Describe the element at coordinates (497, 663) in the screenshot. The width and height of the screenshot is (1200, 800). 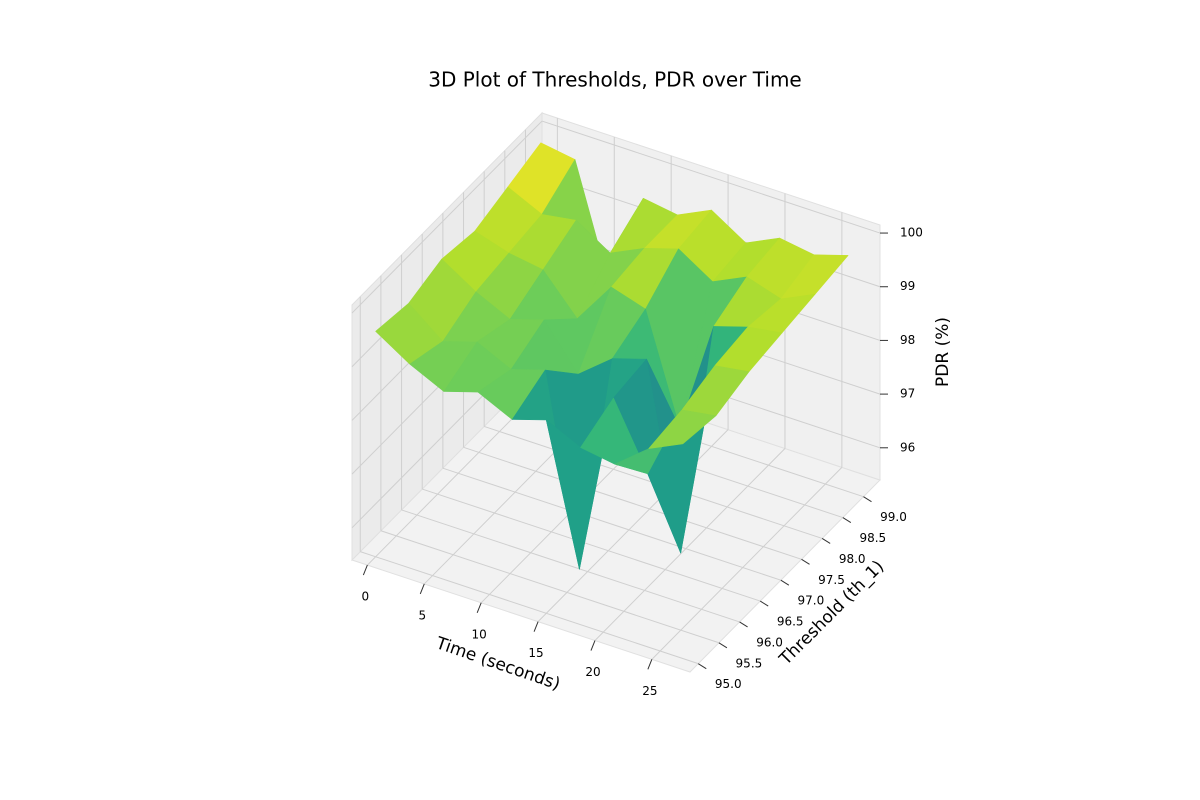
I see `x-axis-label: Time (seconds)` at that location.